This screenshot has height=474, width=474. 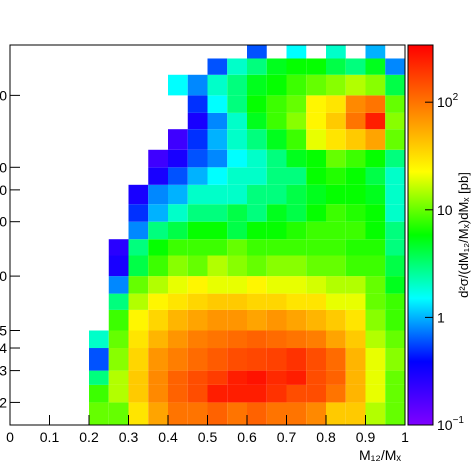 I want to click on colorbar-tick-exponent: 2, so click(x=456, y=97).